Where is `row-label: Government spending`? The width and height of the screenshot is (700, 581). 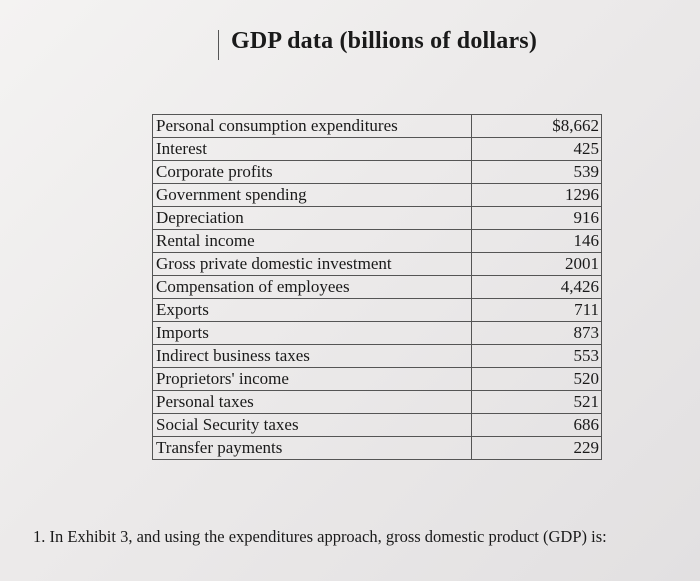 row-label: Government spending is located at coordinates (312, 195).